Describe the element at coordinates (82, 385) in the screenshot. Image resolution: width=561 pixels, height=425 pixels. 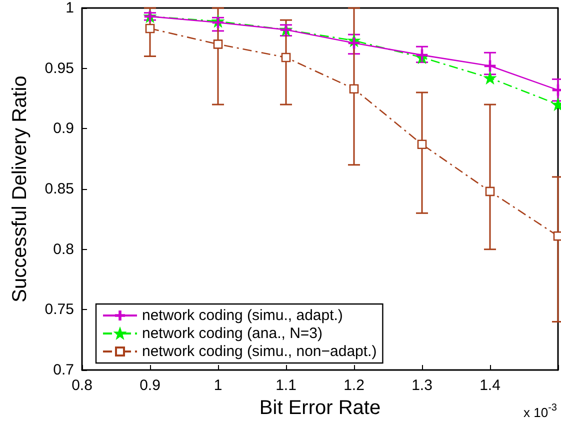
I see `x-tick-label: 0.8` at that location.